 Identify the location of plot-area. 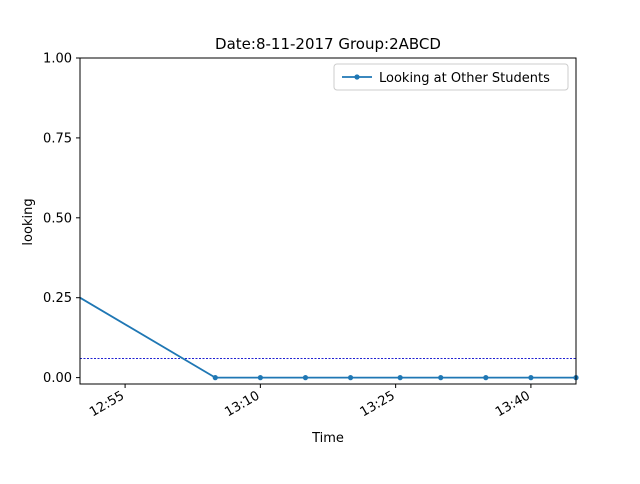
(329, 338).